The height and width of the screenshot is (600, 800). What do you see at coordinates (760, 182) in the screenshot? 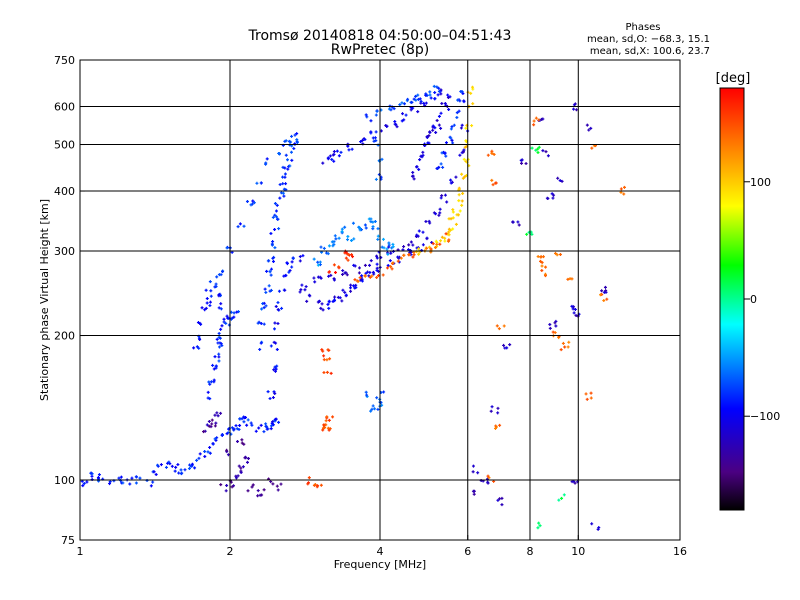
I see `colorbar-tick-label: 100` at bounding box center [760, 182].